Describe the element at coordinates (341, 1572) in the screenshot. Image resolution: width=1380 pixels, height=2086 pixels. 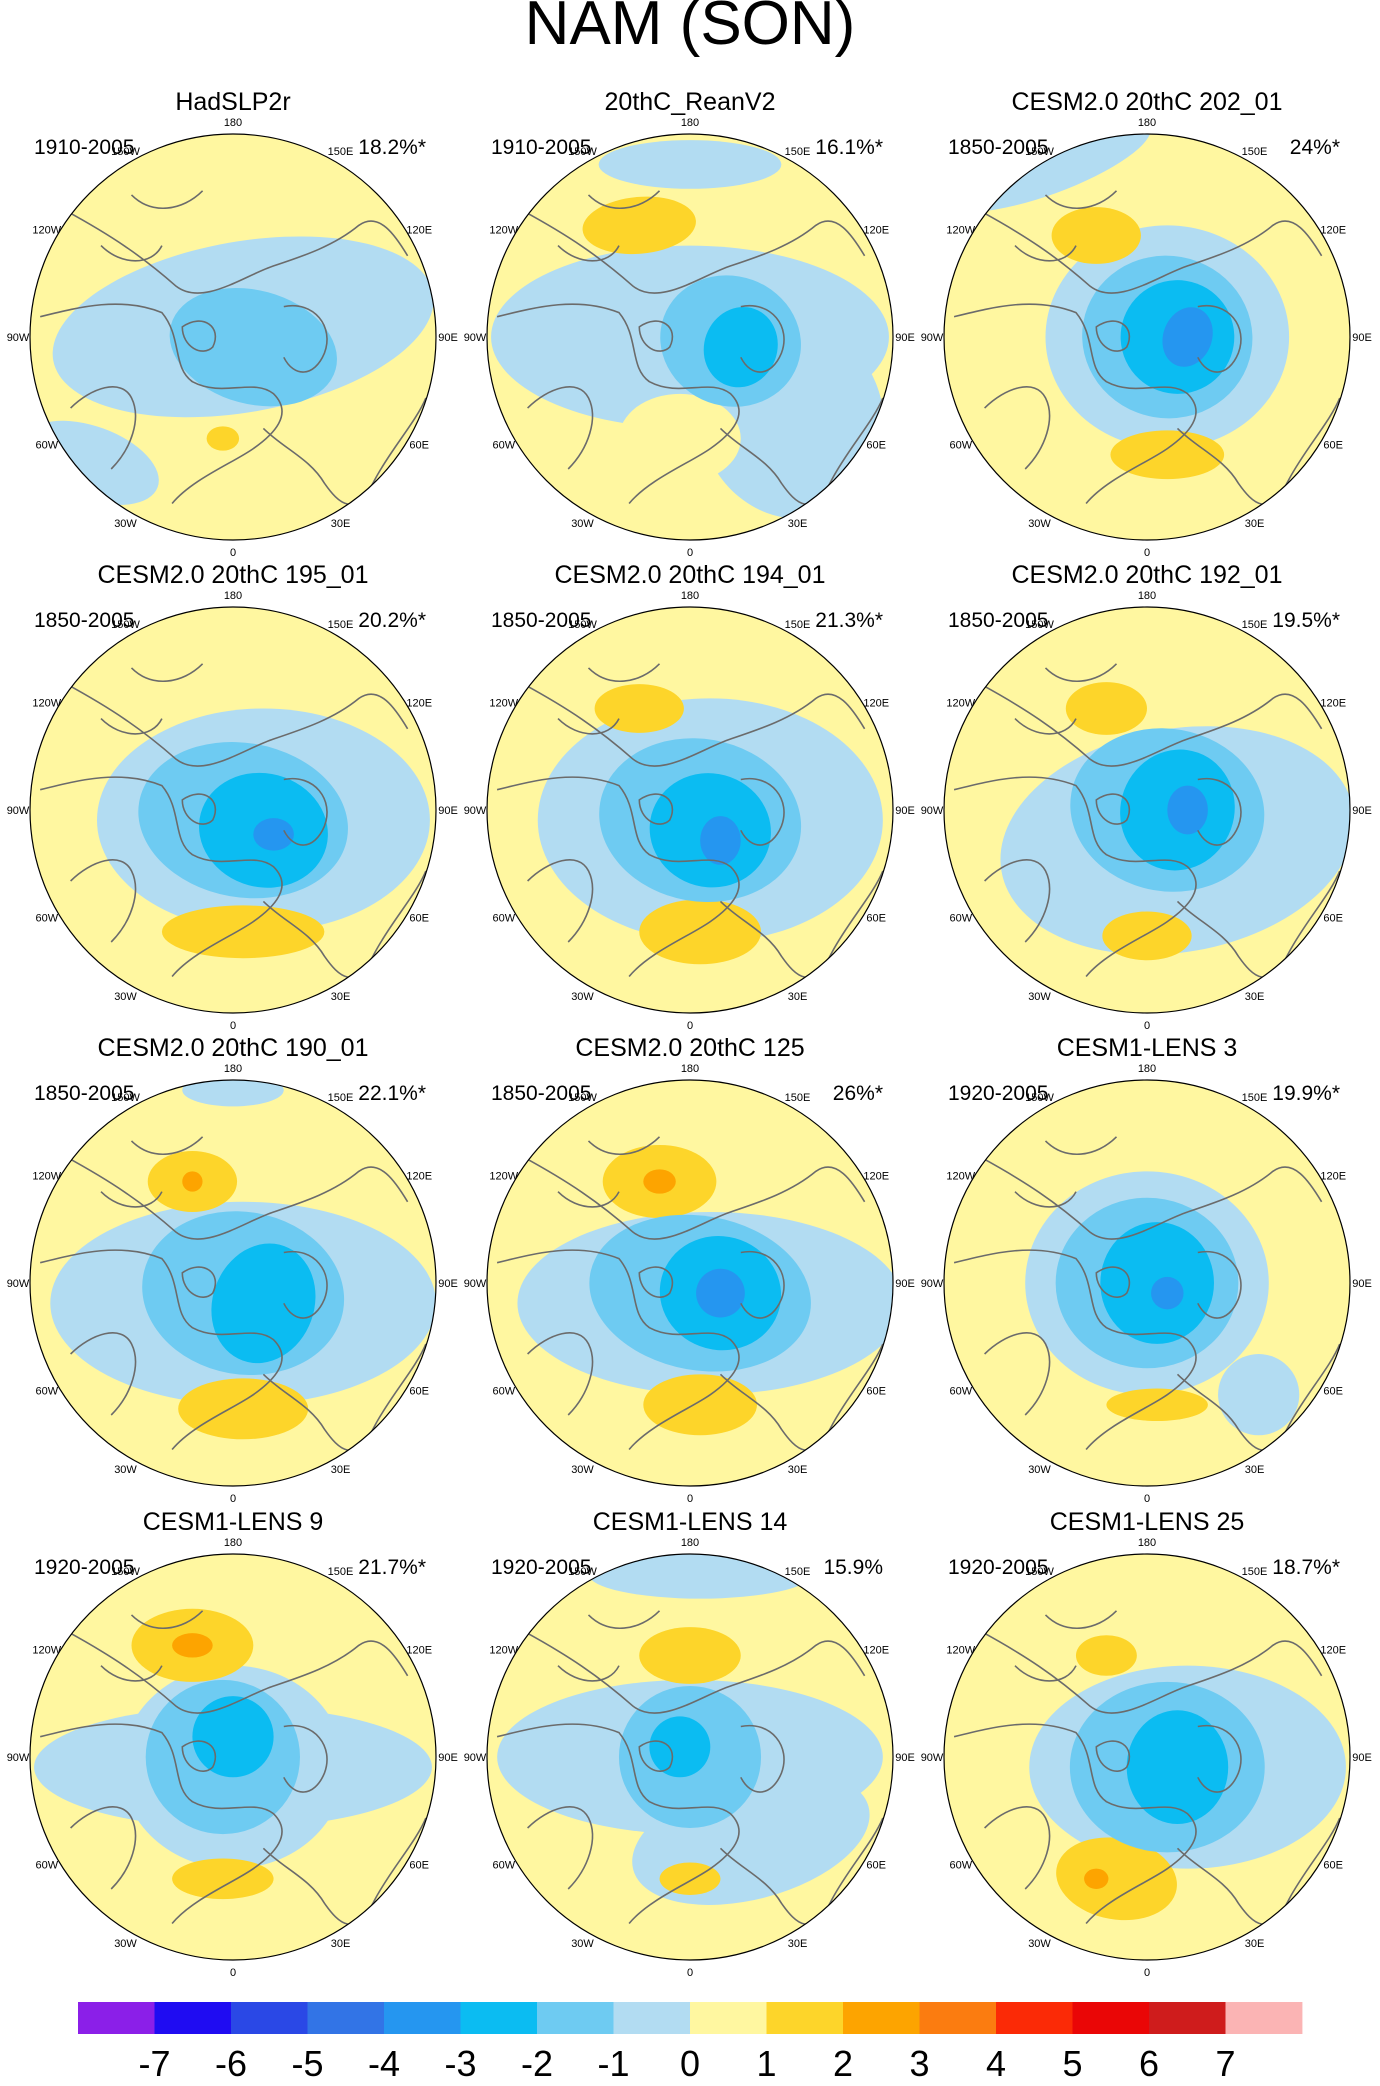
I see `longitude-label: 150E` at that location.